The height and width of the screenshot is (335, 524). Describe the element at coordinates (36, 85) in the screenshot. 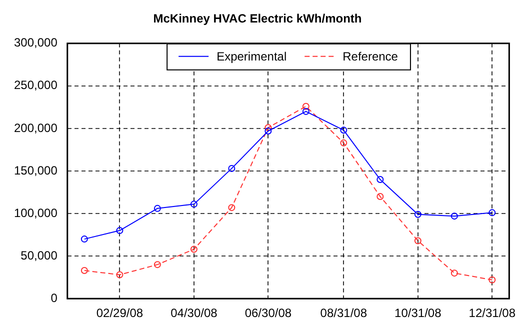

I see `y-tick-label: 250,000` at that location.